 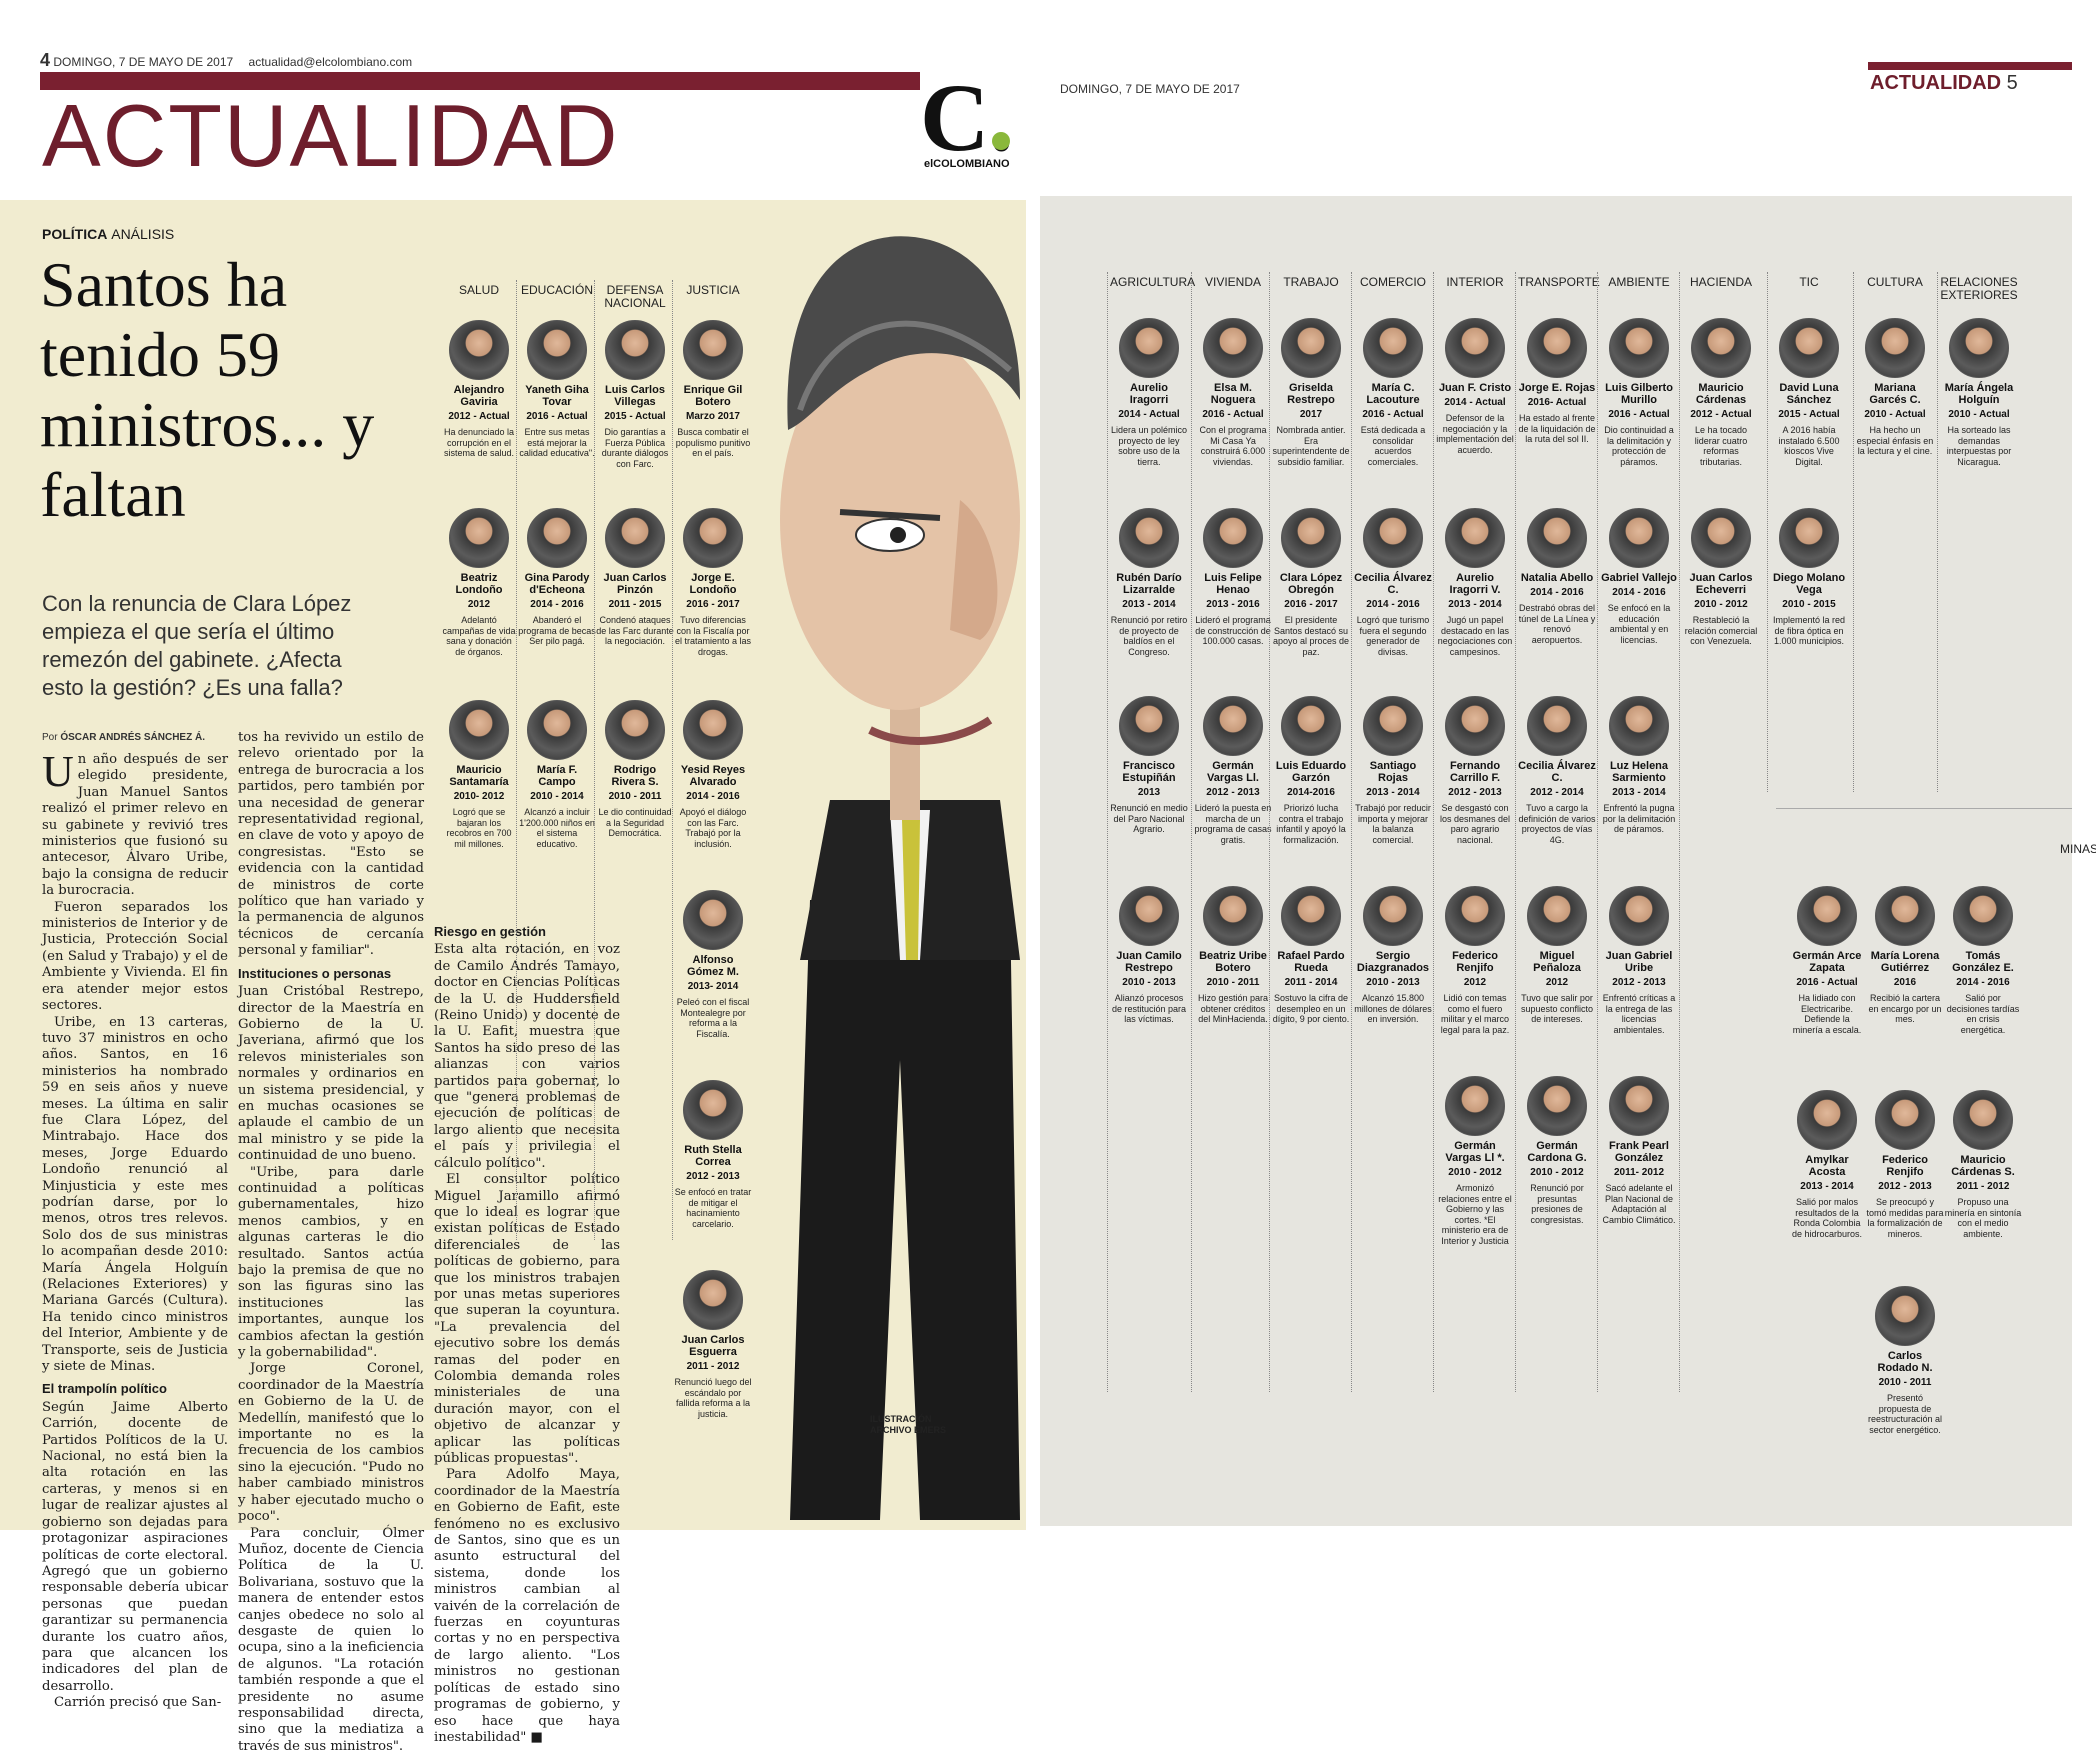 What do you see at coordinates (1233, 962) in the screenshot?
I see `minister-name: Beatriz Uribe Botero` at bounding box center [1233, 962].